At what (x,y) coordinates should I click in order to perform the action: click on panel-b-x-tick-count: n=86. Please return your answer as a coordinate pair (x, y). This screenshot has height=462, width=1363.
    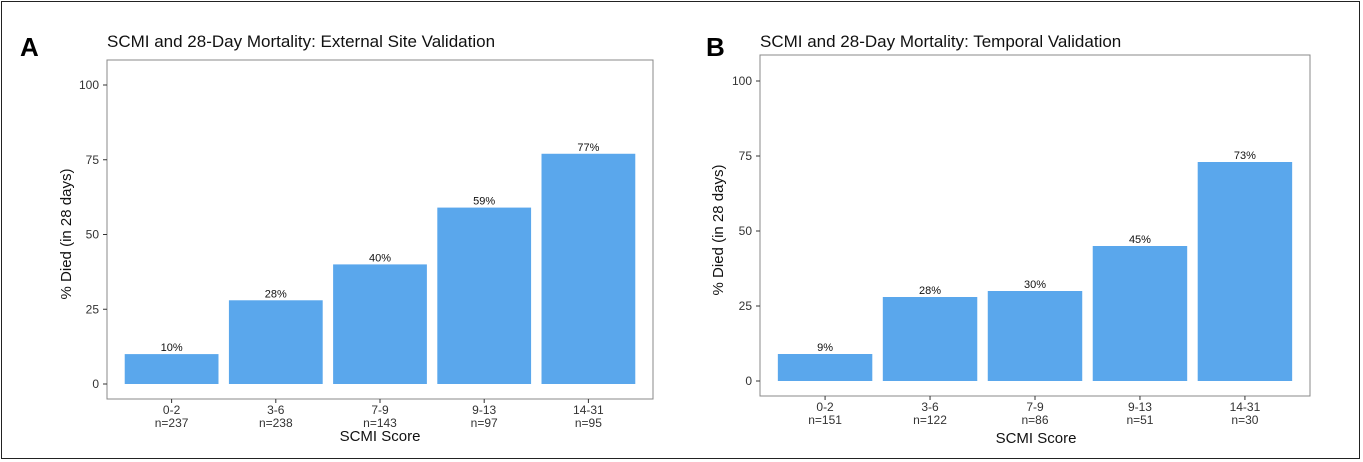
    Looking at the image, I should click on (1034, 420).